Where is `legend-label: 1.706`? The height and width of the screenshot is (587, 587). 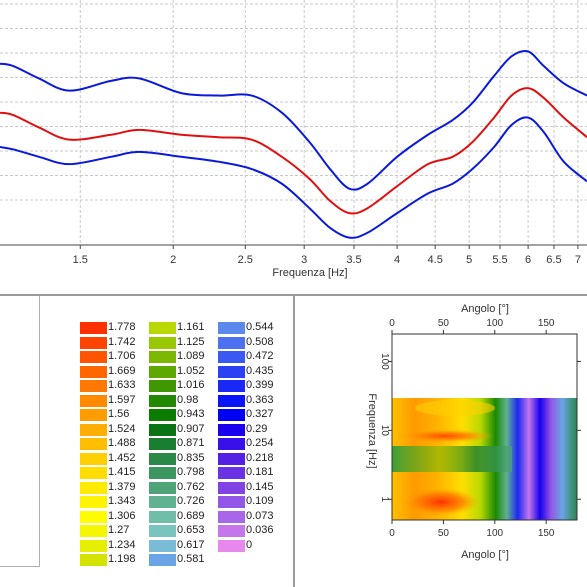 legend-label: 1.706 is located at coordinates (122, 356).